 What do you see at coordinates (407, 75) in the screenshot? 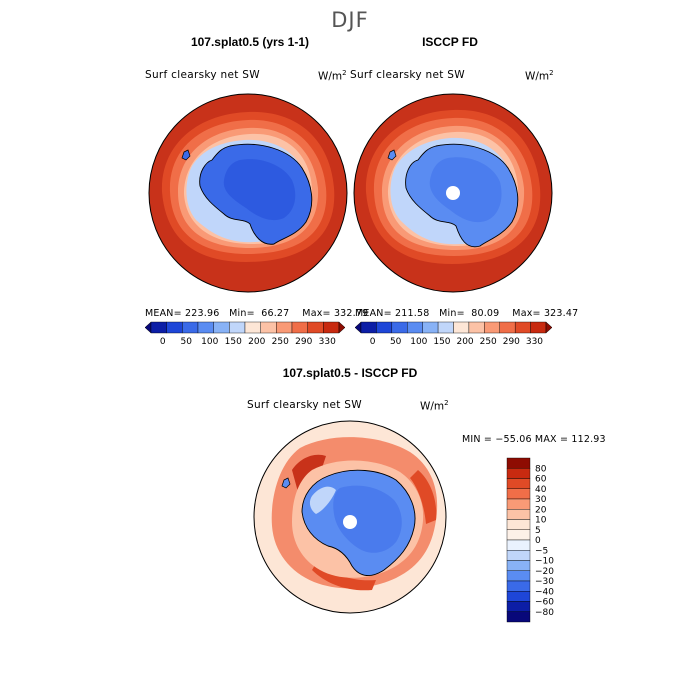
I see `panel-2-variable: Surf clearsky net SW` at bounding box center [407, 75].